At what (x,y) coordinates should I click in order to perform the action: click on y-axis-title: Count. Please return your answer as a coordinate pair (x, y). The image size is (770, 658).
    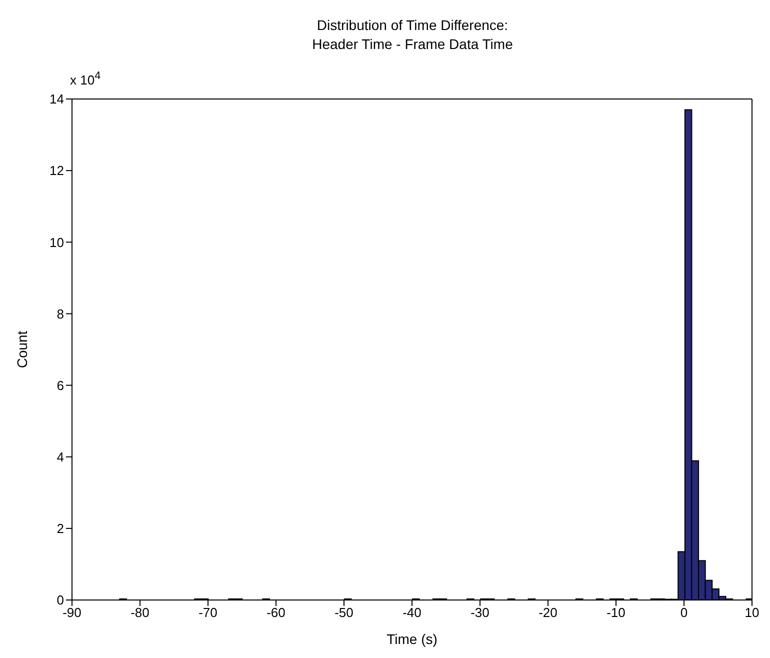
    Looking at the image, I should click on (22, 349).